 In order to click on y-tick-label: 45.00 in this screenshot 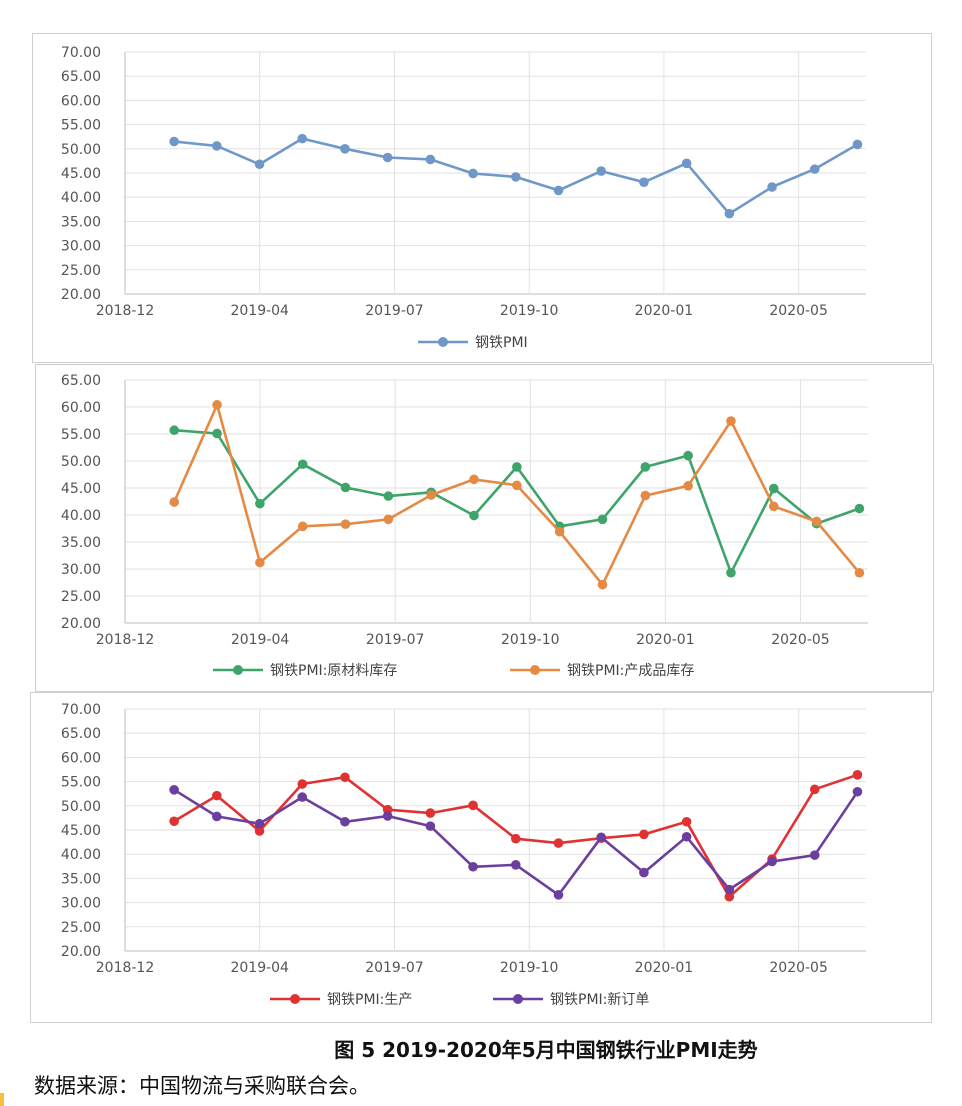, I will do `click(81, 489)`.